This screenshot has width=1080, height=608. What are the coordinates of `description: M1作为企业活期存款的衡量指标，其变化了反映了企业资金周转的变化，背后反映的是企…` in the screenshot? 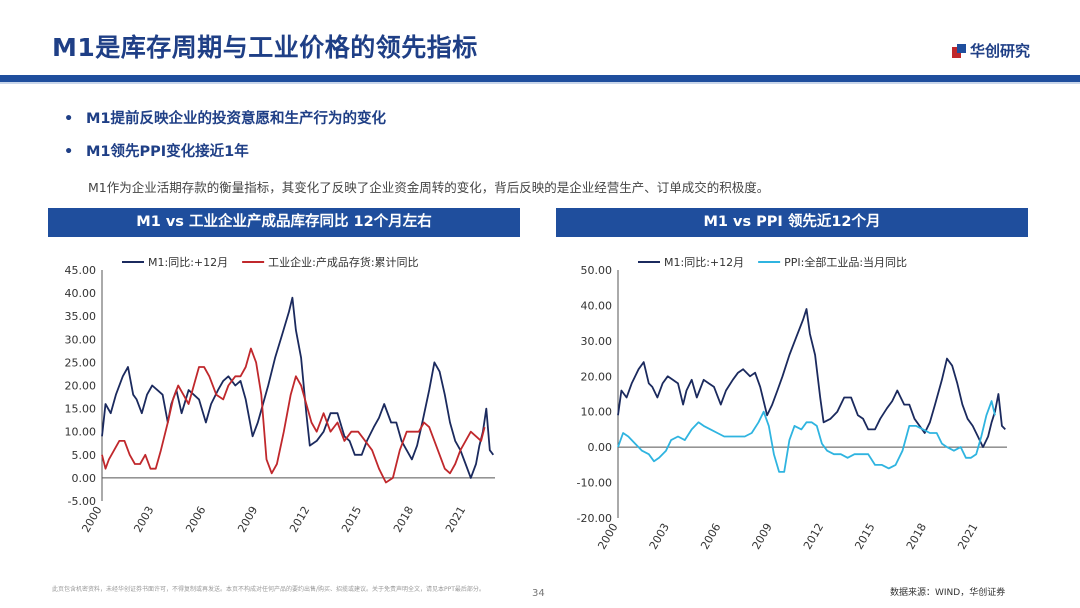 It's located at (429, 187).